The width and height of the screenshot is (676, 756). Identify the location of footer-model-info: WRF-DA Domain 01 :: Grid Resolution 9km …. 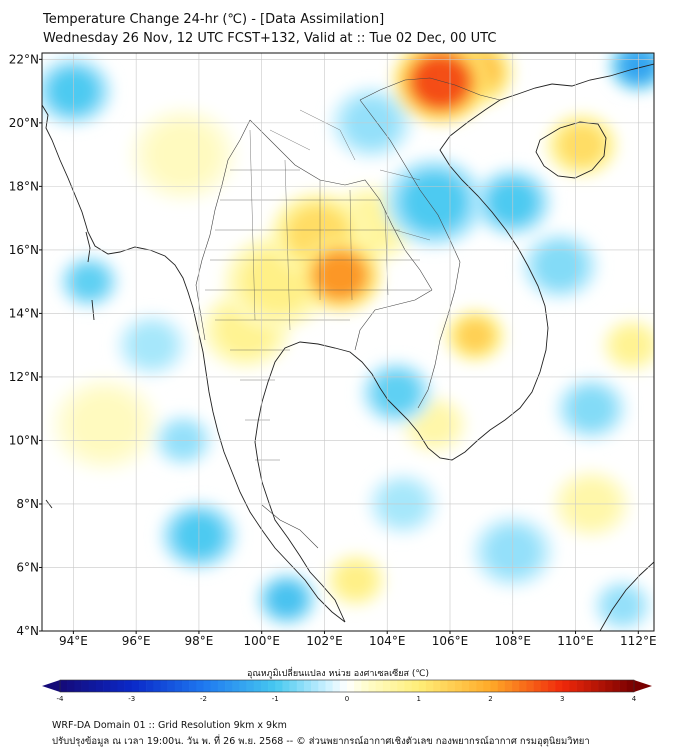
(169, 725).